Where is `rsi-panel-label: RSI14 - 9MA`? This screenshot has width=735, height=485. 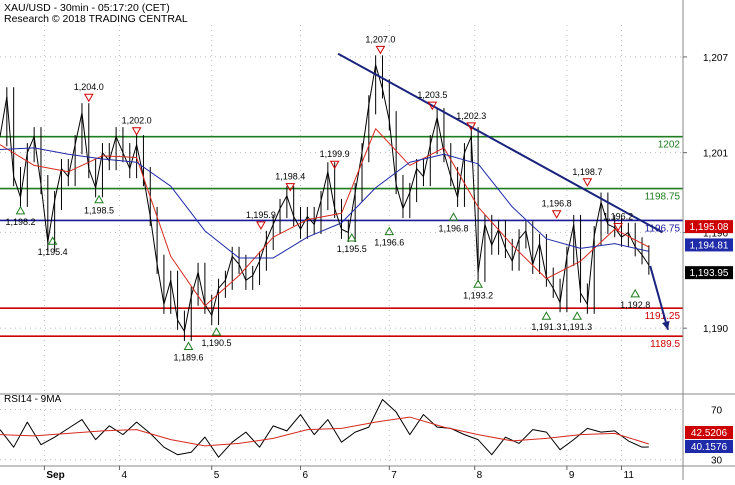 rsi-panel-label: RSI14 - 9MA is located at coordinates (33, 399).